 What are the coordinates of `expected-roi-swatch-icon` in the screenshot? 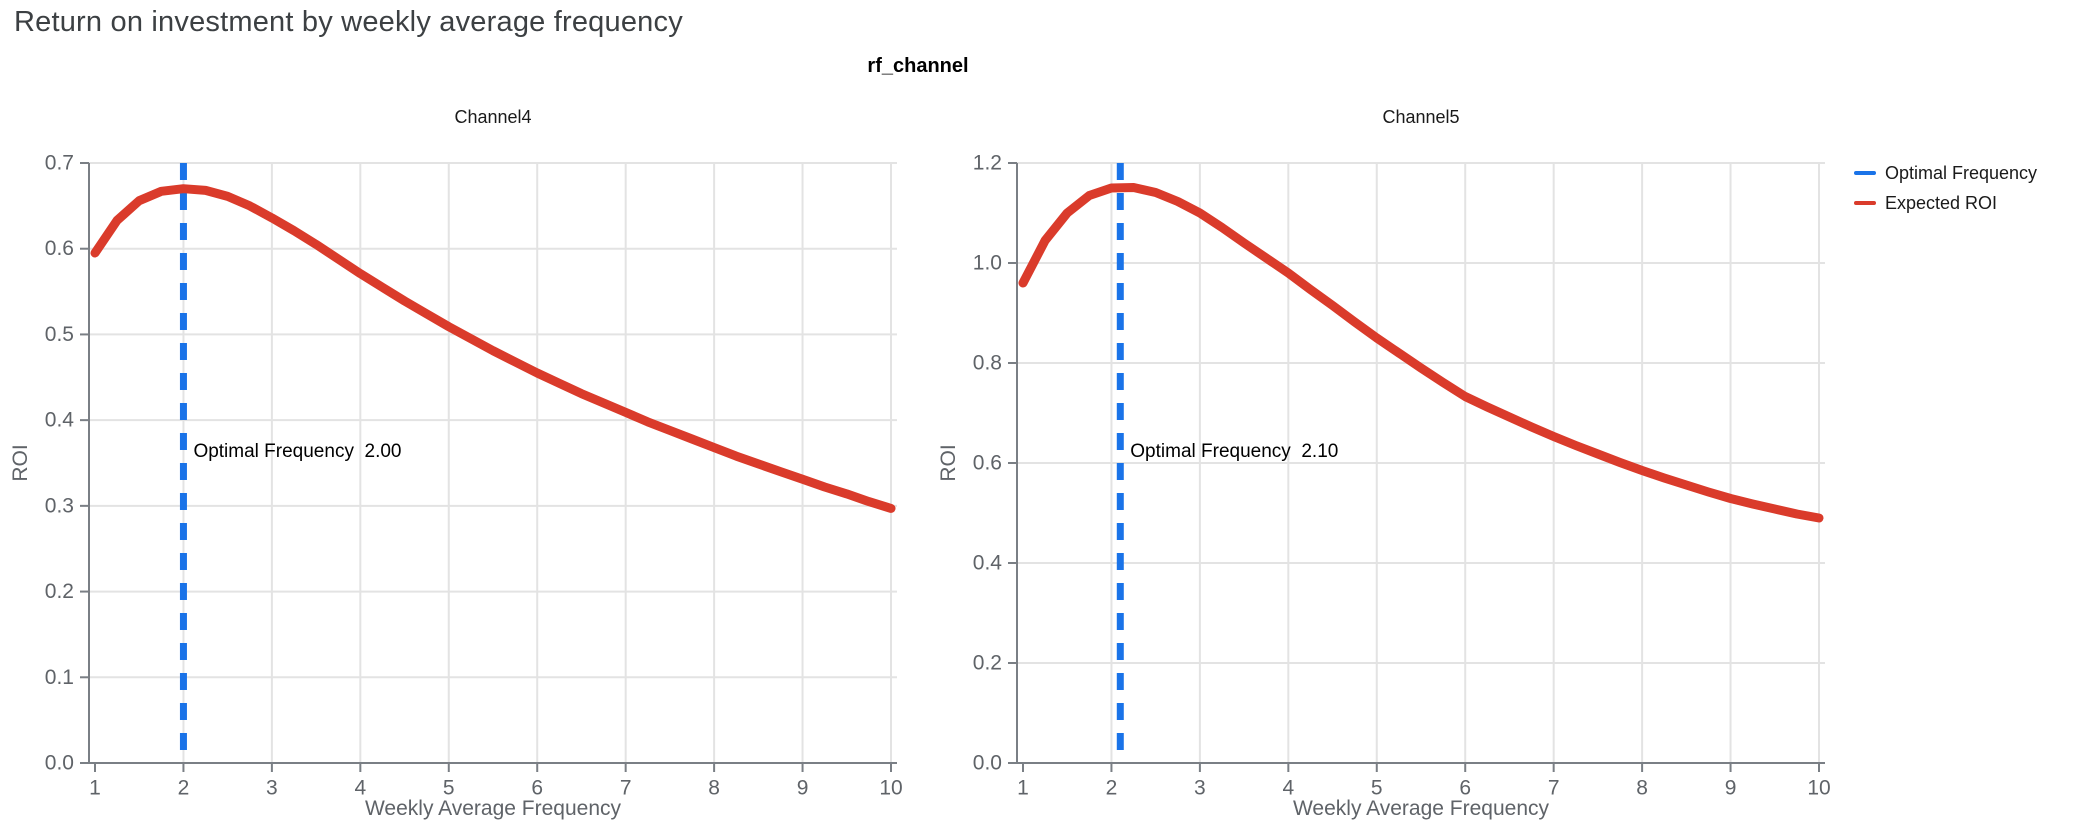 It's located at (1865, 203).